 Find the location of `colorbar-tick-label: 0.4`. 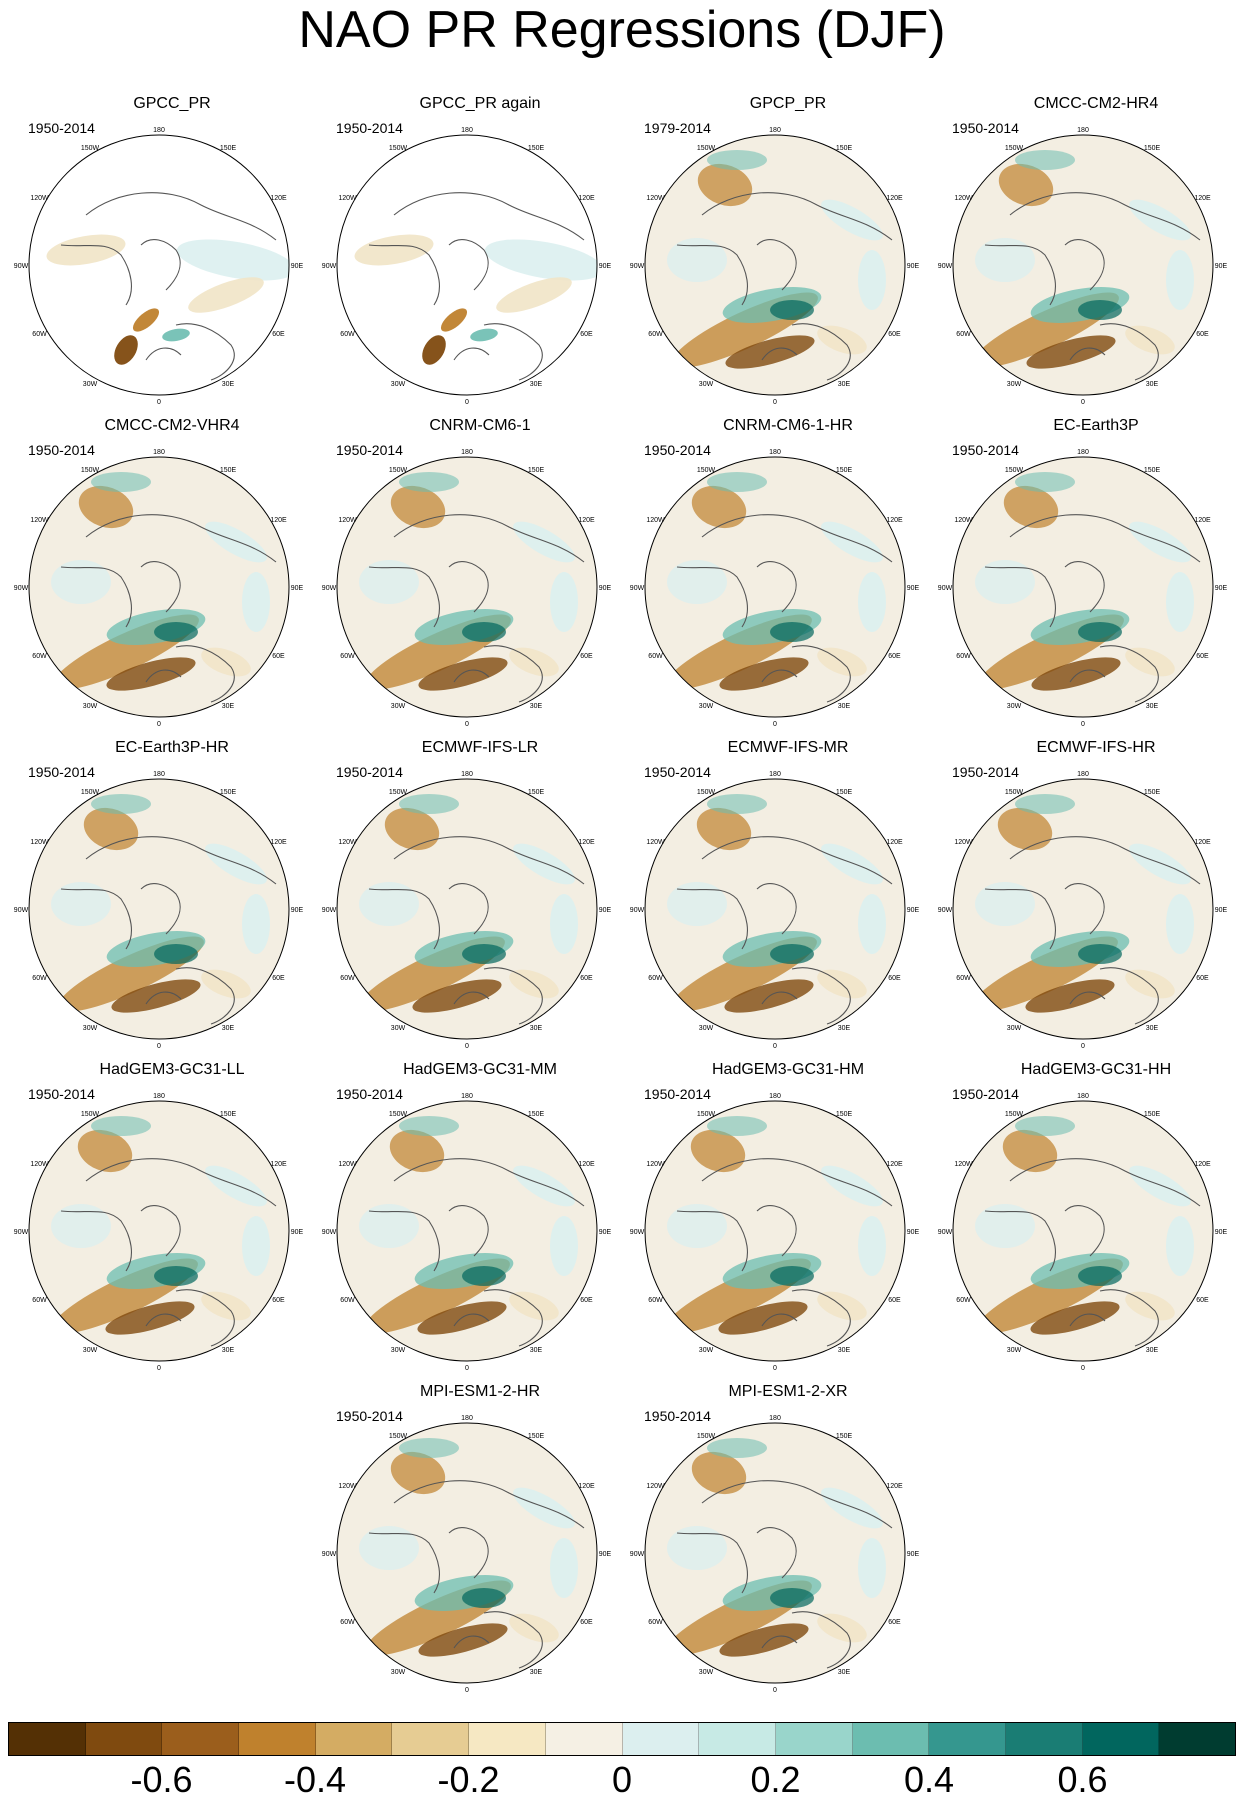

colorbar-tick-label: 0.4 is located at coordinates (929, 1779).